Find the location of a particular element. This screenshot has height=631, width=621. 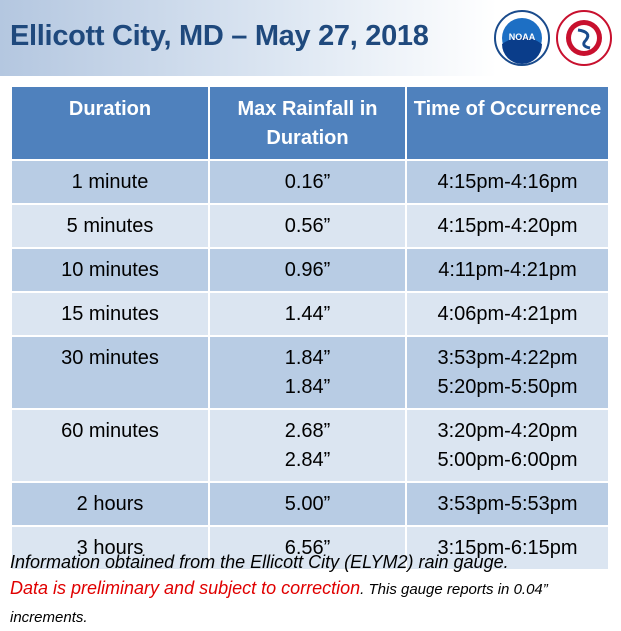

noaa-logo: NOAA is located at coordinates (522, 38).